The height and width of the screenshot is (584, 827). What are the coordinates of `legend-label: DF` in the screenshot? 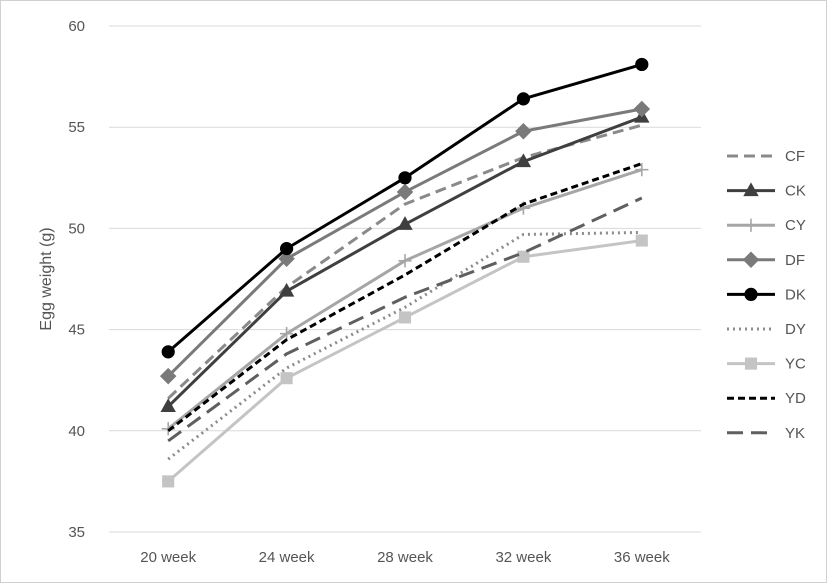 It's located at (795, 260).